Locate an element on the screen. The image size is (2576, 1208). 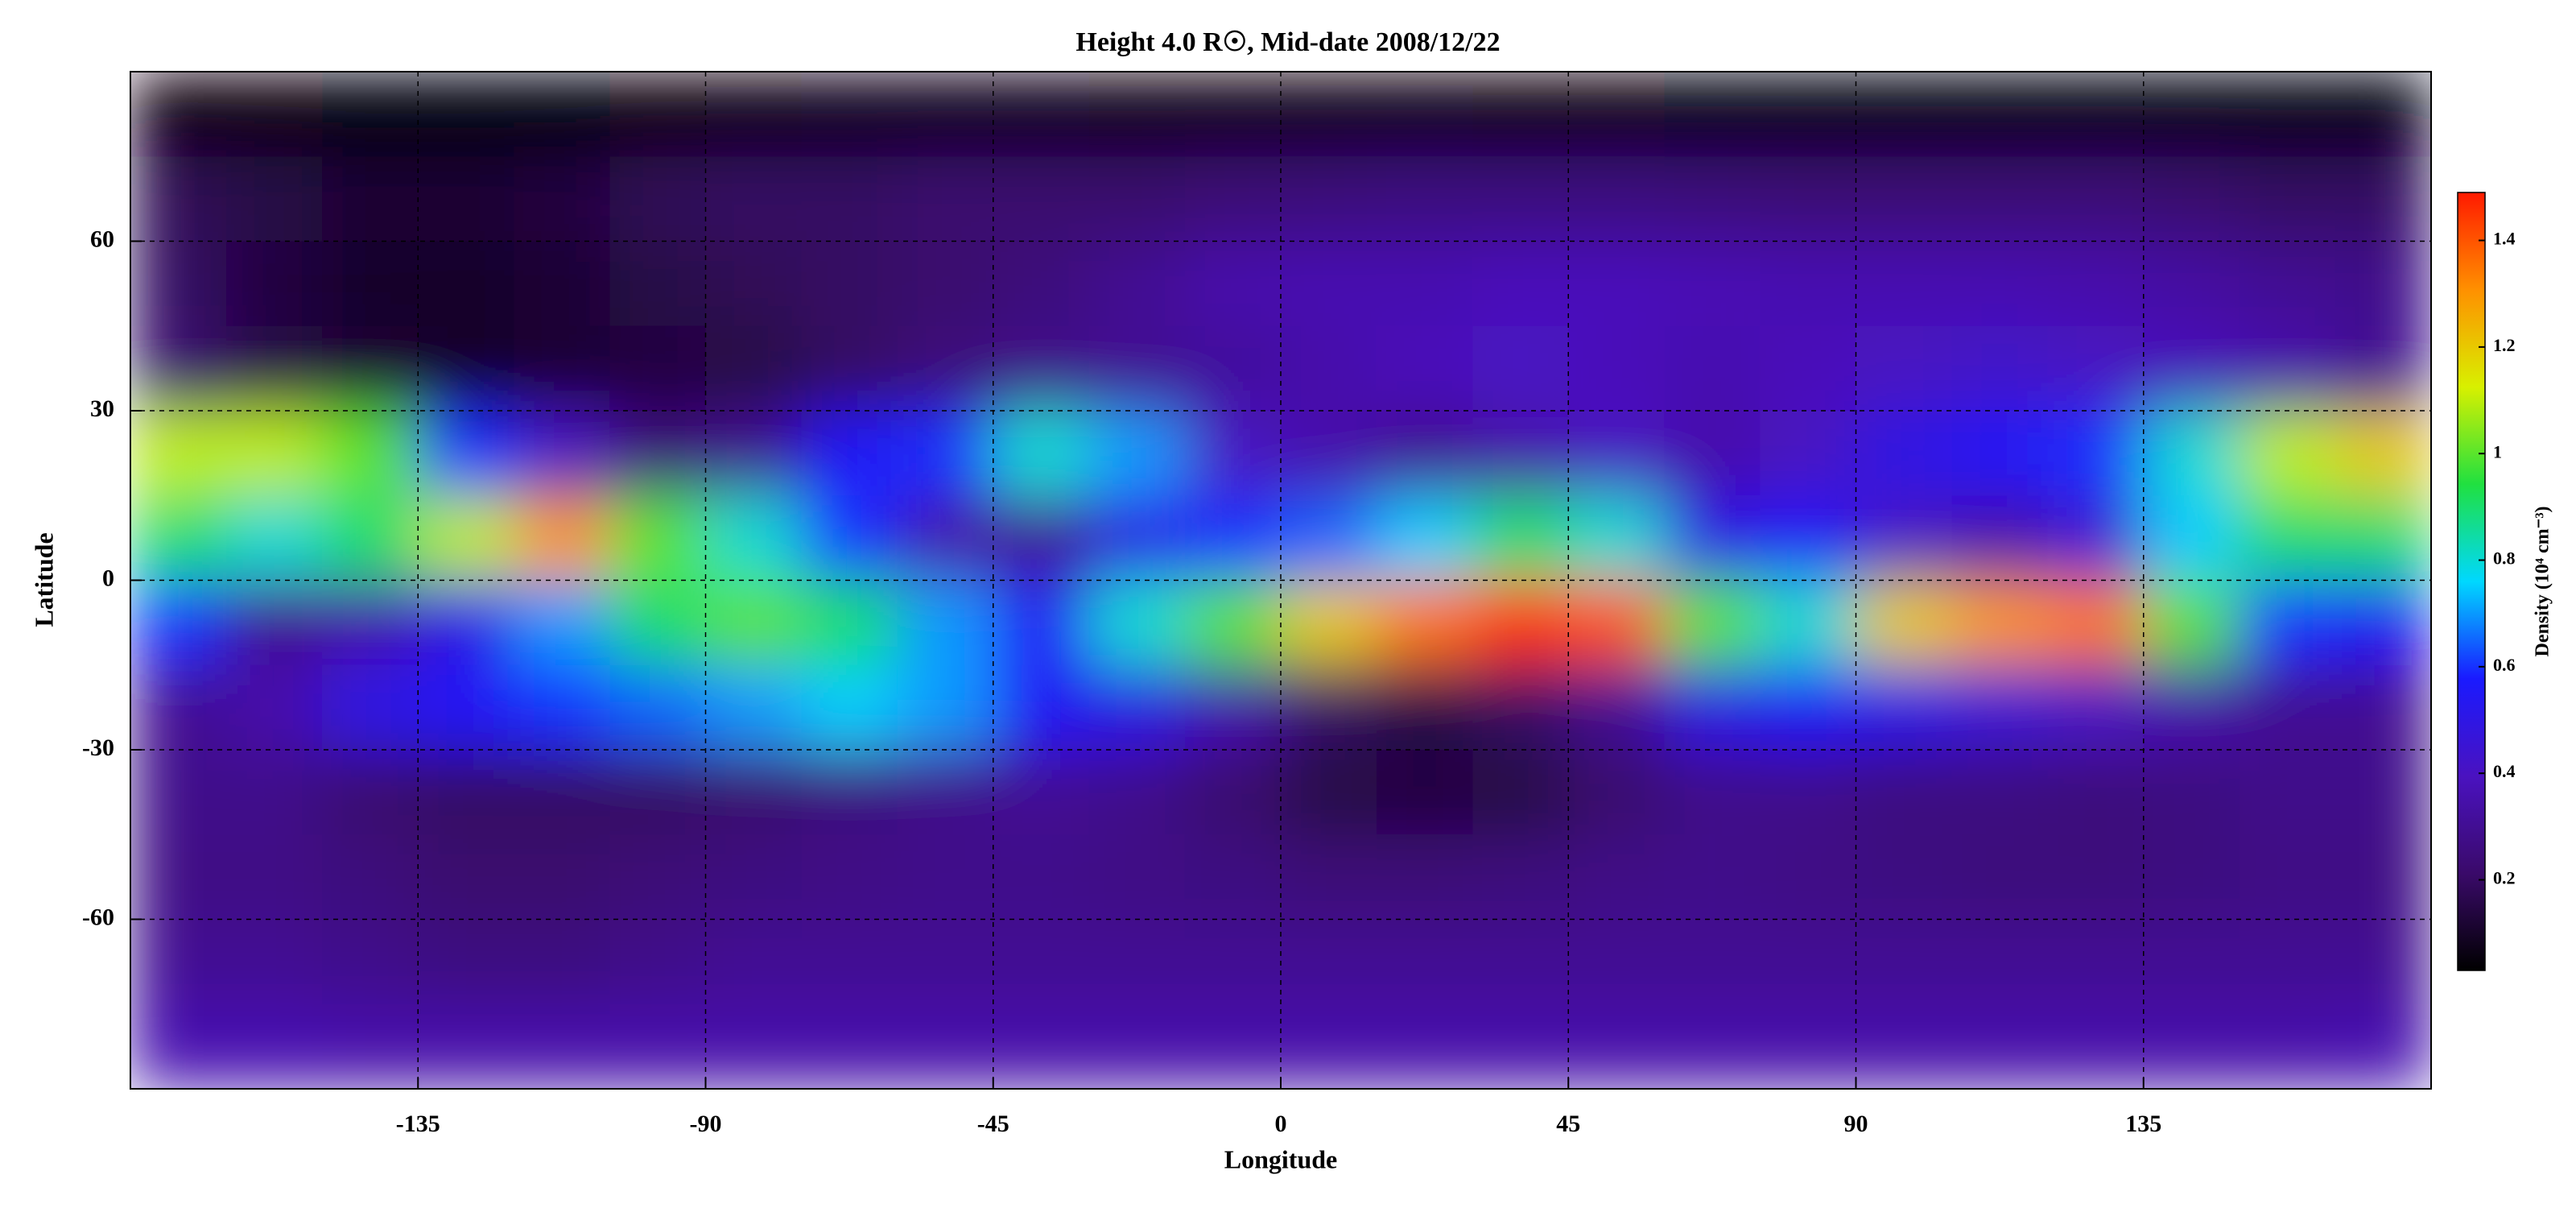
x-tick-label: 135 is located at coordinates (2143, 1124).